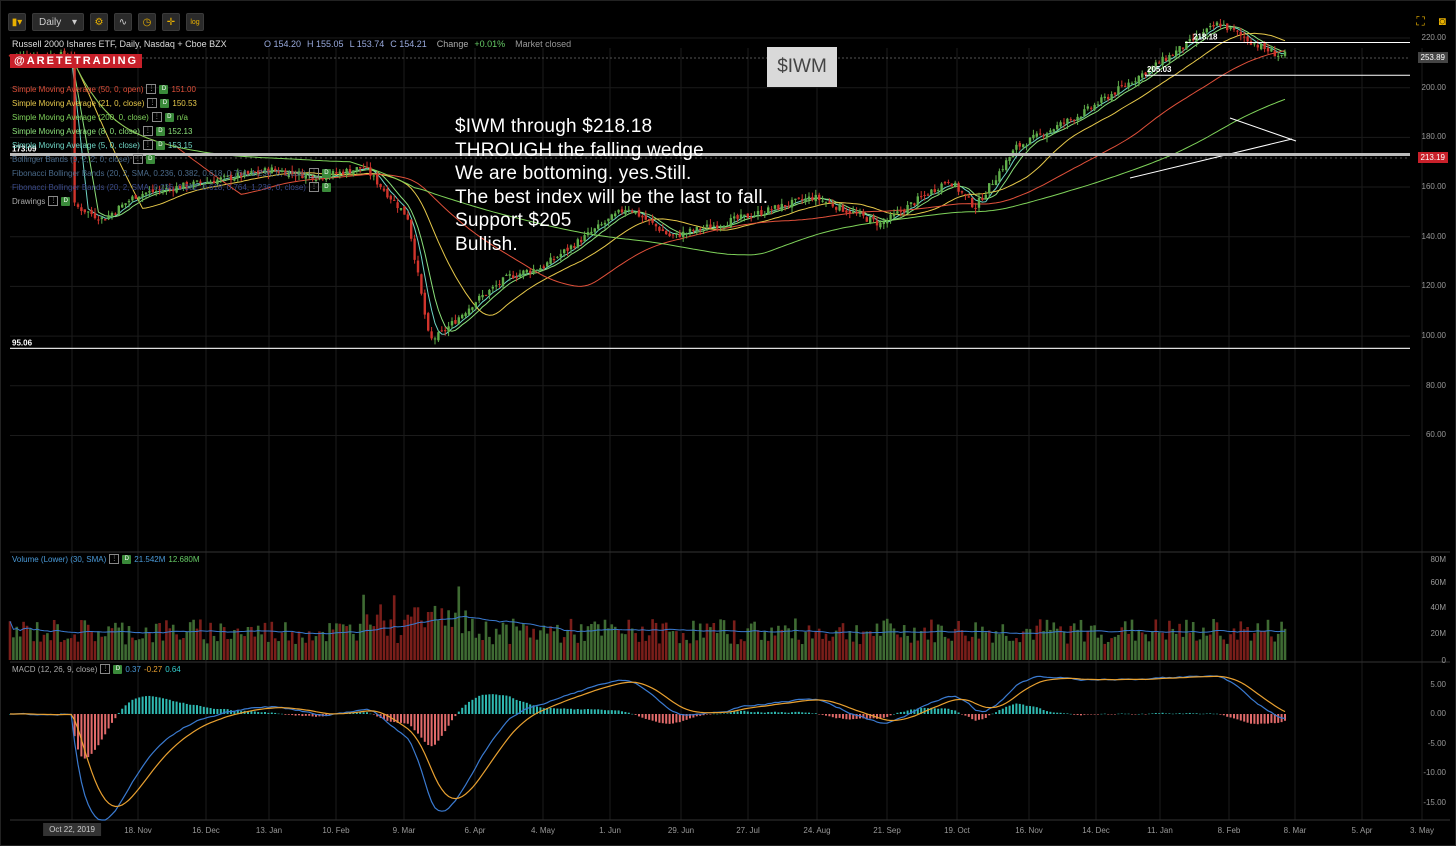 Image resolution: width=1456 pixels, height=846 pixels. What do you see at coordinates (147, 22) in the screenshot?
I see `clock-button: ◷` at bounding box center [147, 22].